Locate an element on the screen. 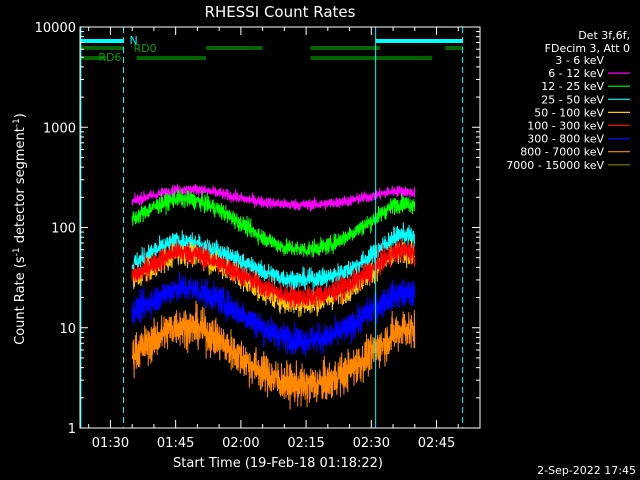  x-tick-label: 02:00 is located at coordinates (240, 443).